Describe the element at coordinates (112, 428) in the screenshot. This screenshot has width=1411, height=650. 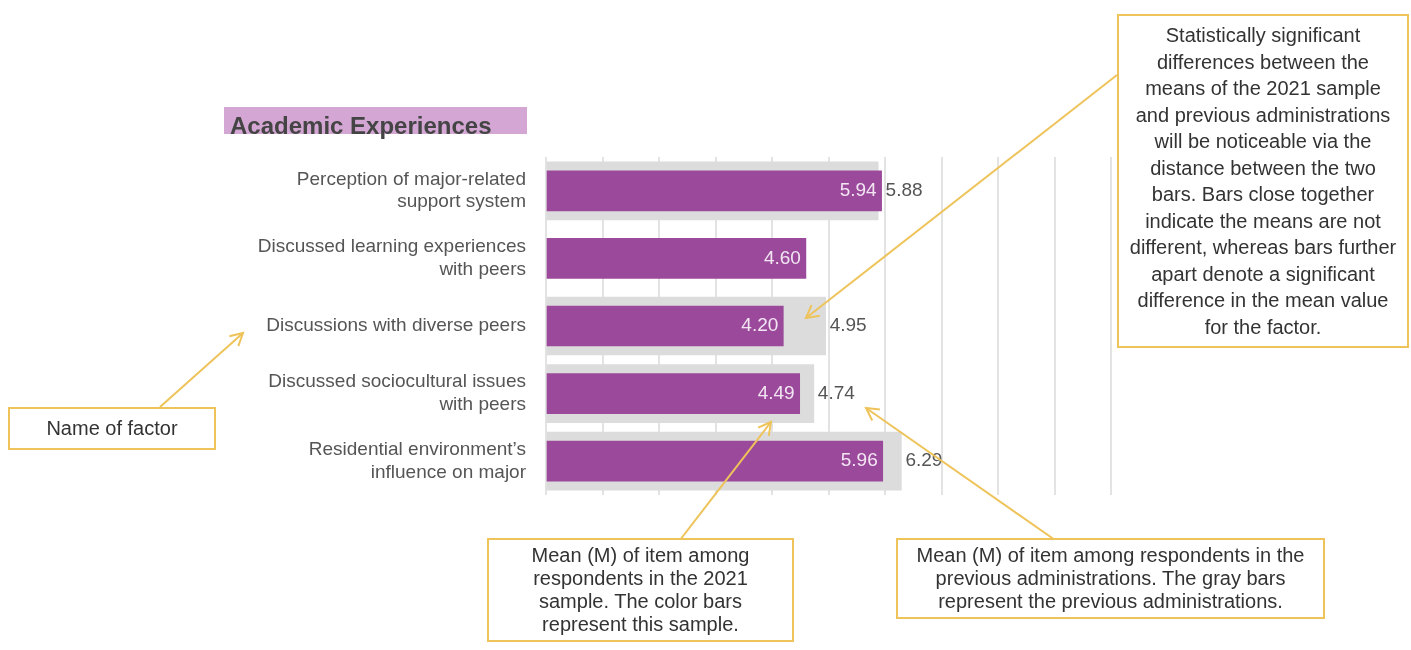
I see `text: Name of factor` at that location.